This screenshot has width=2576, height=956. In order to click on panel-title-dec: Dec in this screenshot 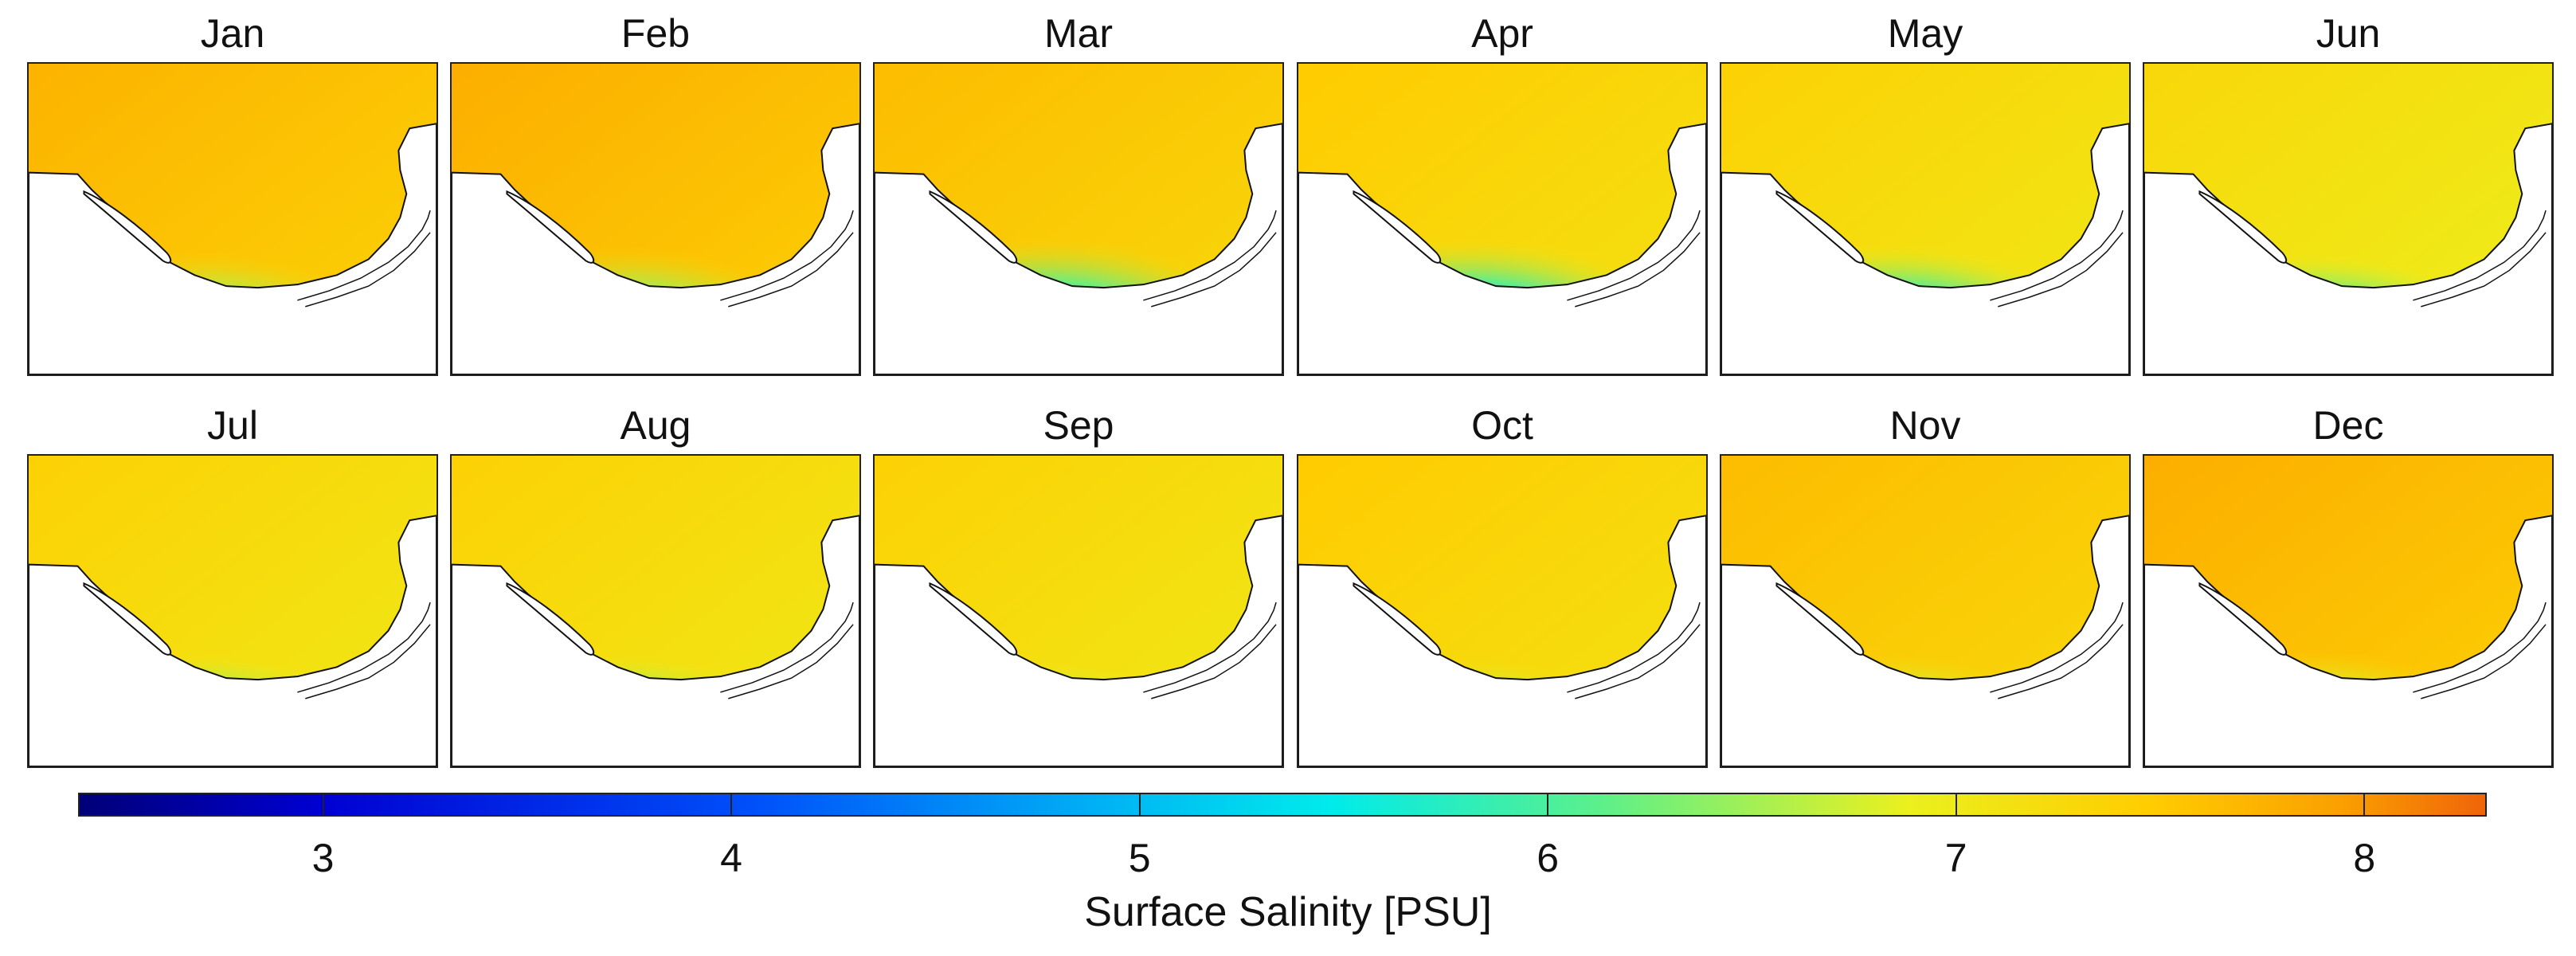, I will do `click(2348, 425)`.